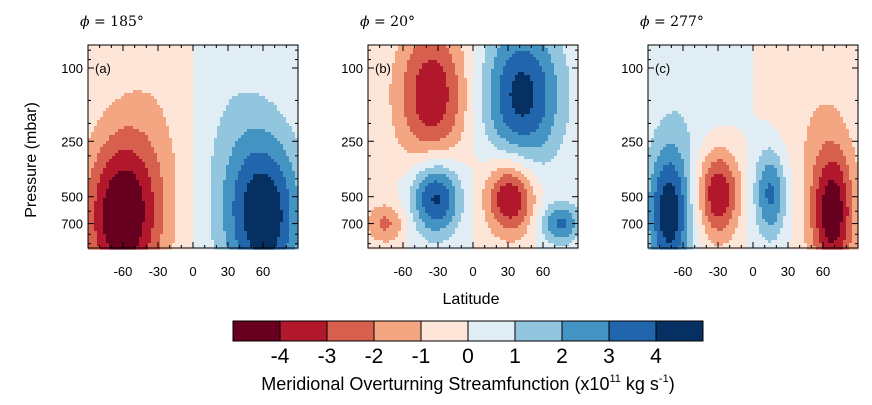 The height and width of the screenshot is (405, 872). What do you see at coordinates (392, 22) in the screenshot?
I see `panel-title-value: = 20°` at bounding box center [392, 22].